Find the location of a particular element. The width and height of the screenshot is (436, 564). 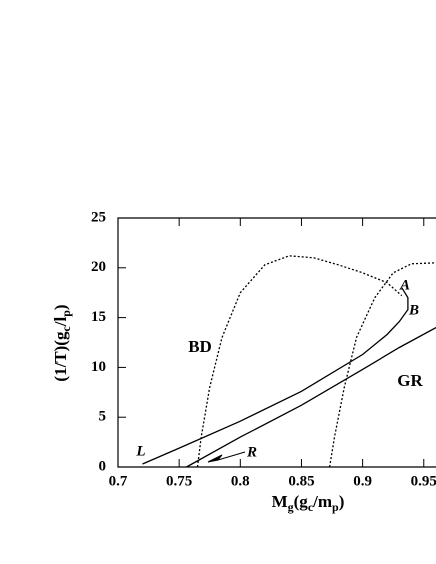

x-axis-label-part: p is located at coordinates (335, 507).